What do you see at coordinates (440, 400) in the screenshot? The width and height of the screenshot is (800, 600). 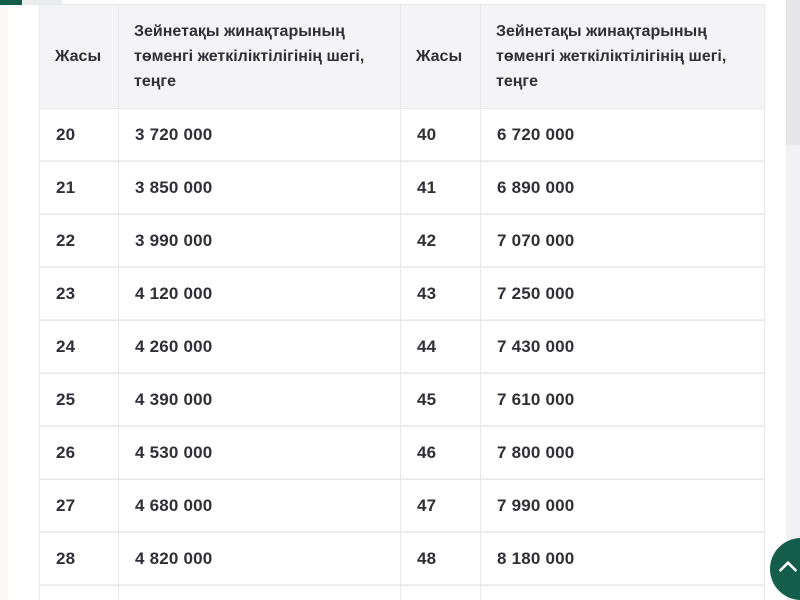 I see `age-cell: 45` at bounding box center [440, 400].